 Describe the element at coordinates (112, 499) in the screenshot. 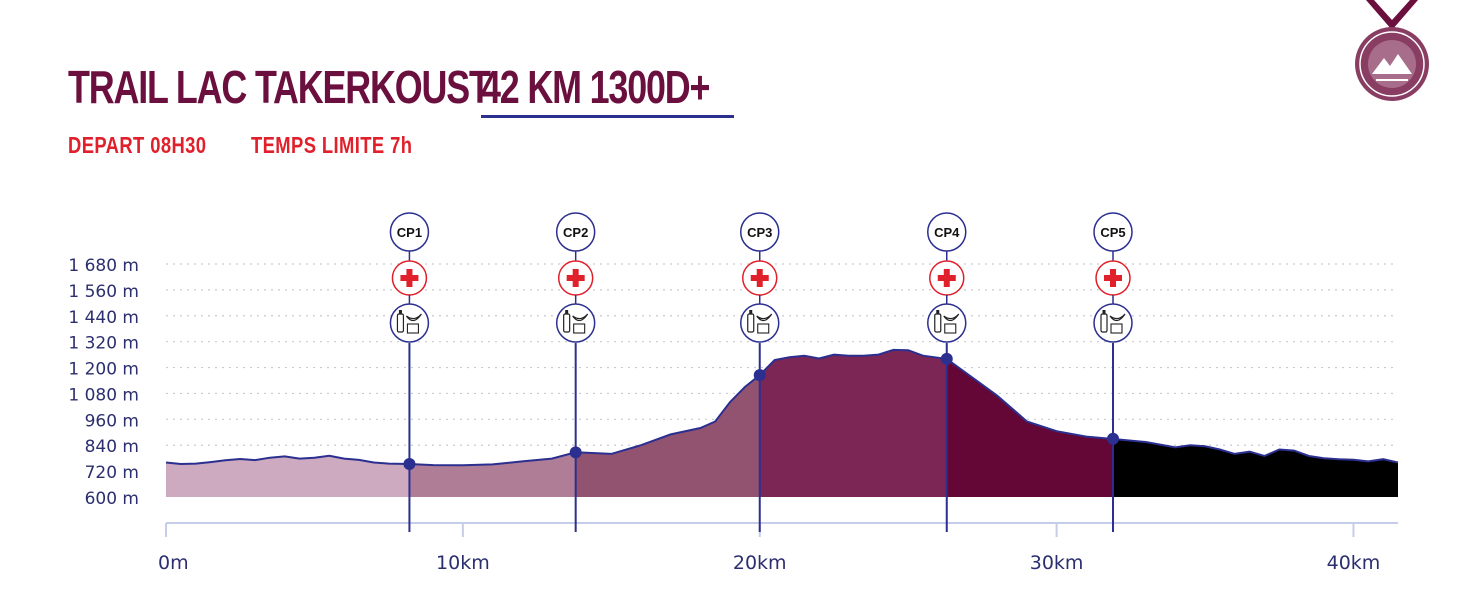

I see `y-tick-label: 600 m` at that location.